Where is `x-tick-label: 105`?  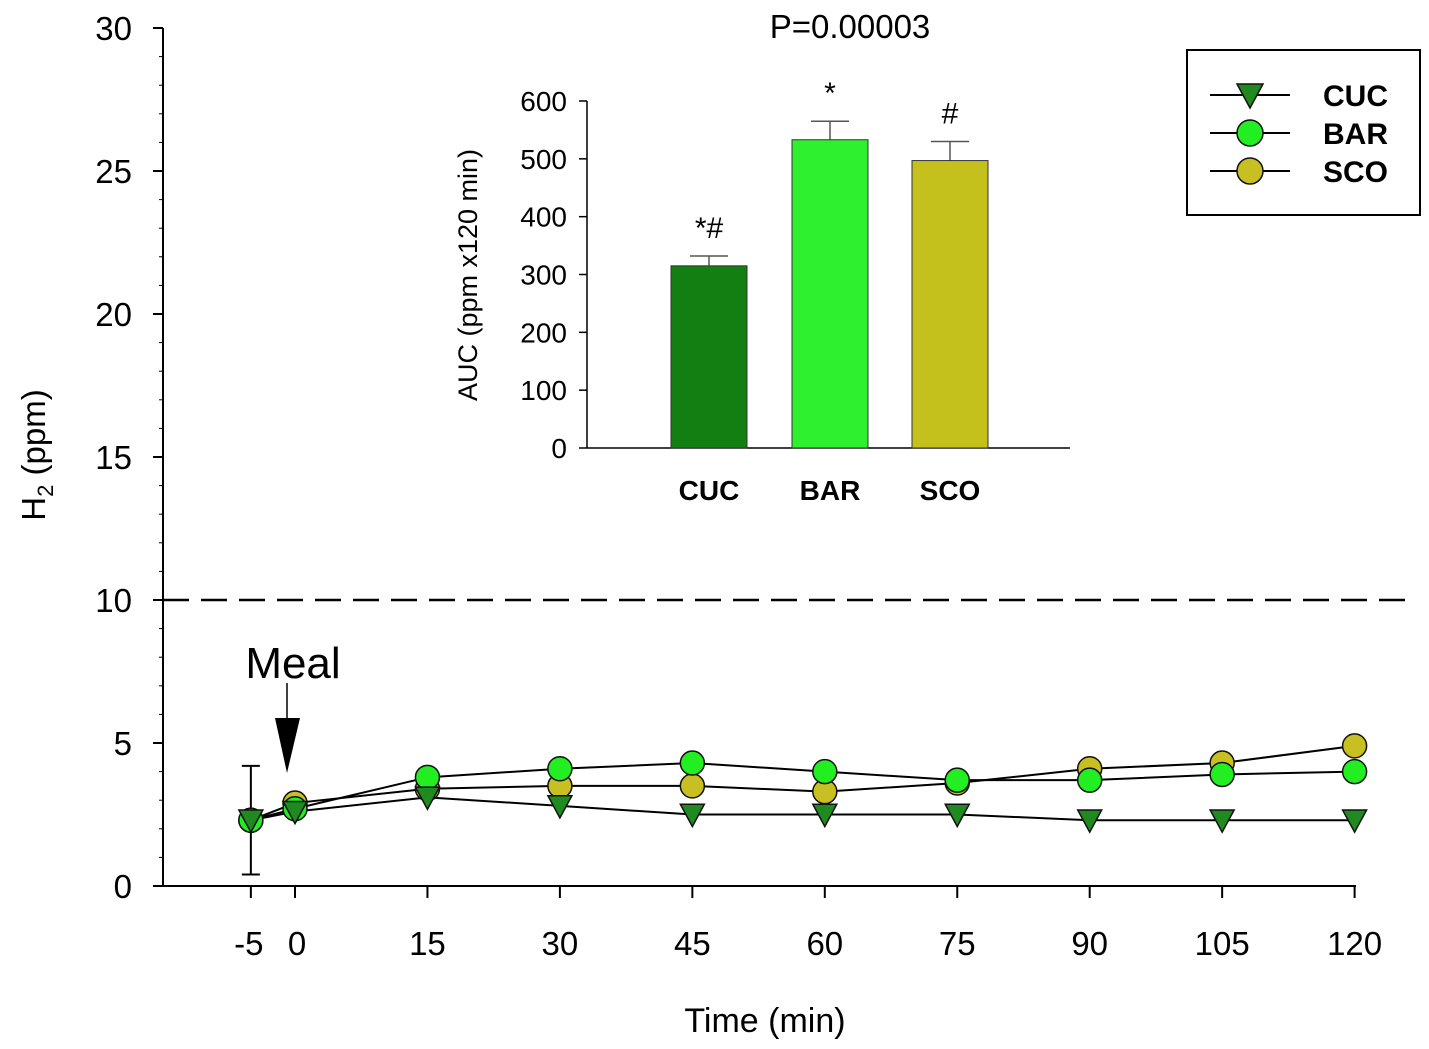
x-tick-label: 105 is located at coordinates (1222, 943).